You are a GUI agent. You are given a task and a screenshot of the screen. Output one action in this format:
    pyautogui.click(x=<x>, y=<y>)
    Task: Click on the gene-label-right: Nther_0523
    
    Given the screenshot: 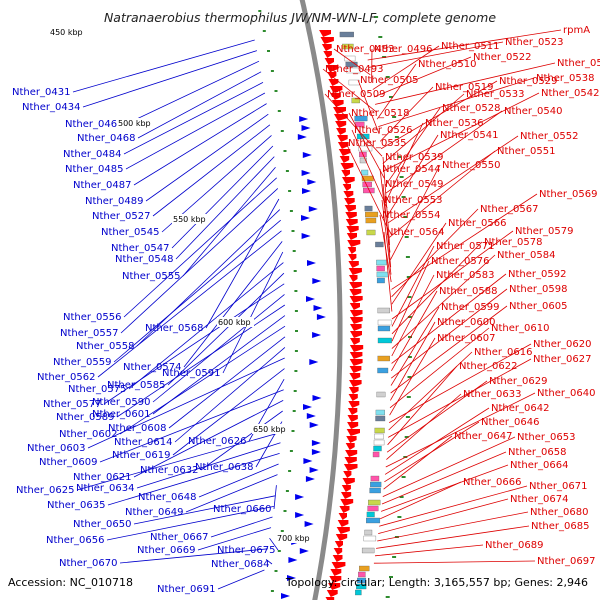 What is the action you would take?
    pyautogui.click(x=534, y=42)
    